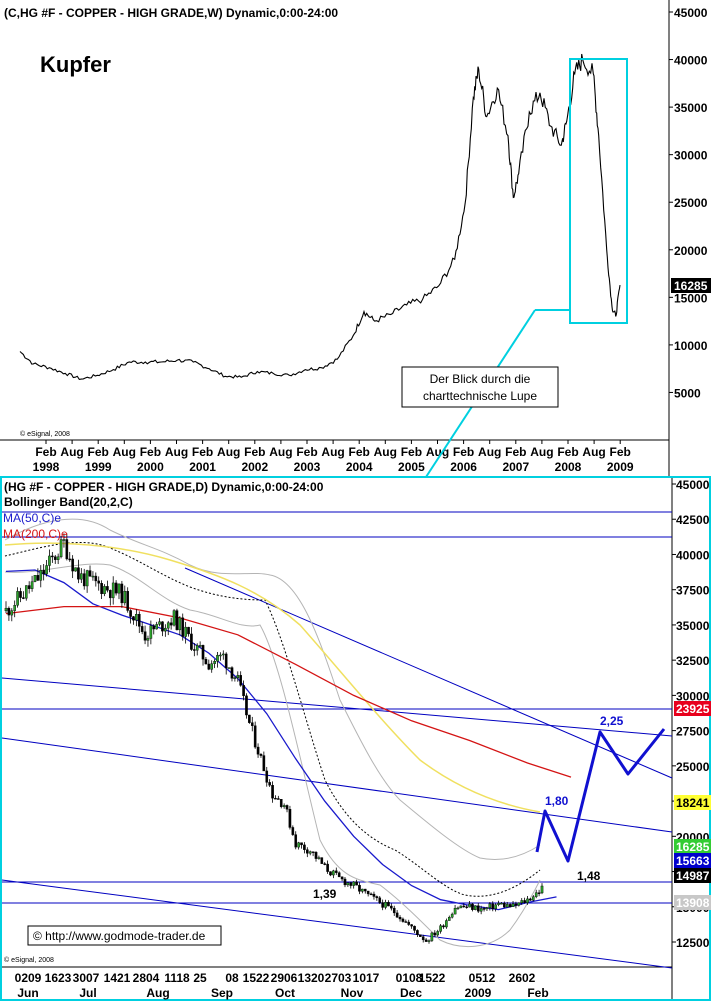  Describe the element at coordinates (428, 673) in the screenshot. I see `trendline-down-channel` at that location.